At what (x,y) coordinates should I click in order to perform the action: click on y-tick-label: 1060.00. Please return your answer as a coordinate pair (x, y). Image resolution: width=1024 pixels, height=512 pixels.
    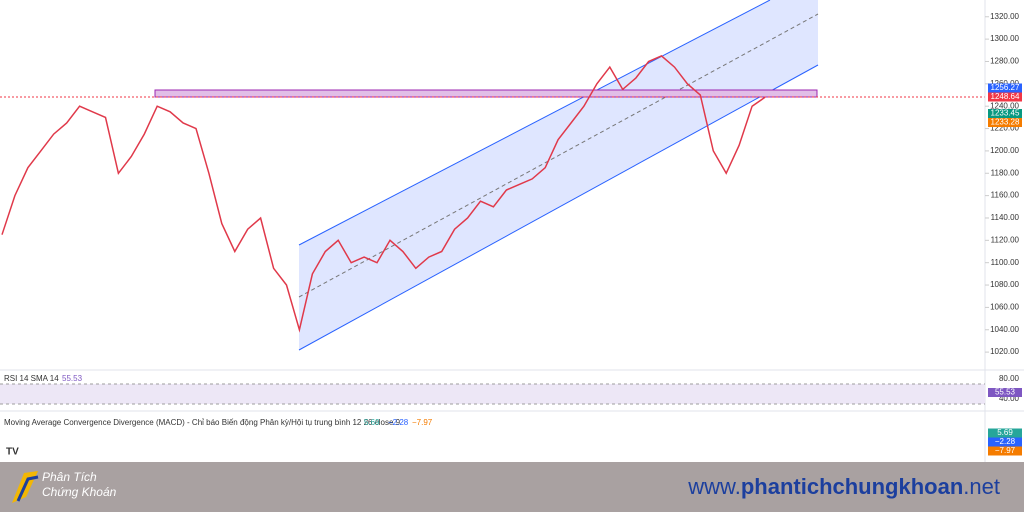
    Looking at the image, I should click on (1004, 307).